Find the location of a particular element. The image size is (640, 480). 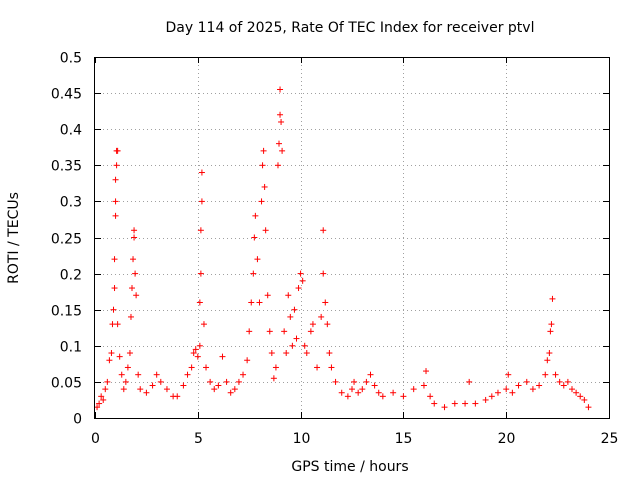

y-tick-label: 0.4 is located at coordinates (71, 131).